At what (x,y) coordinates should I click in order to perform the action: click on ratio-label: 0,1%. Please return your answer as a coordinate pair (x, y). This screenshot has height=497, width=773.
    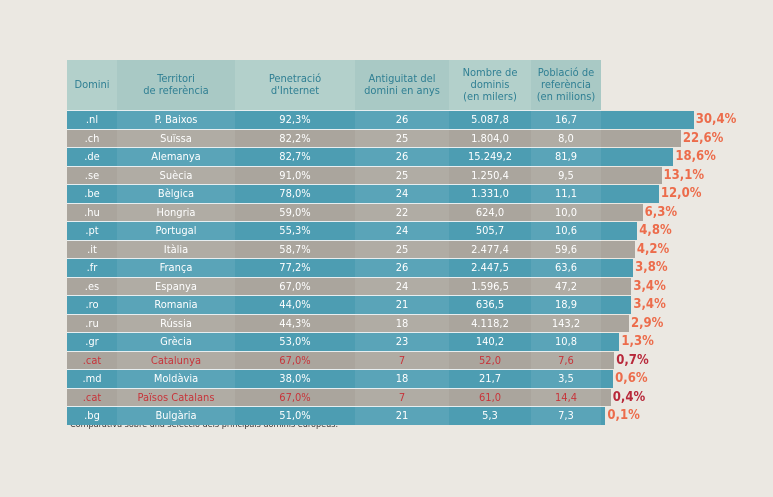
    Looking at the image, I should click on (623, 415).